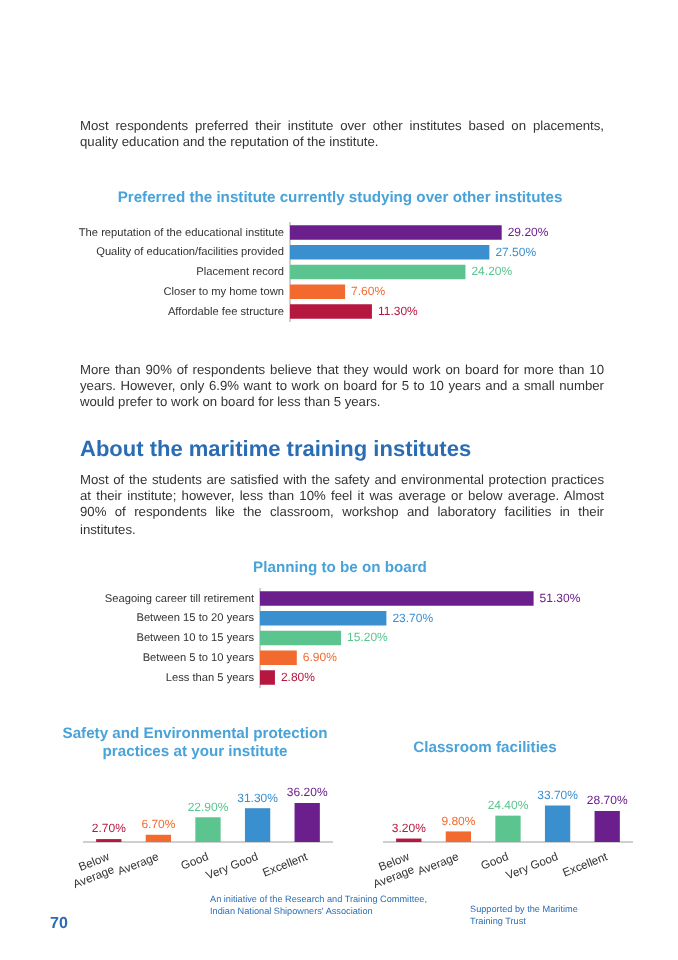 The height and width of the screenshot is (960, 678). Describe the element at coordinates (60, 923) in the screenshot. I see `text: 70` at that location.